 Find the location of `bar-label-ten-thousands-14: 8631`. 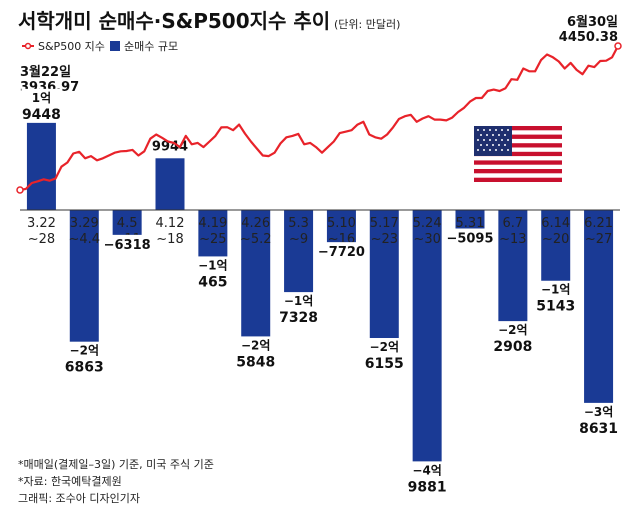

bar-label-ten-thousands-14: 8631 is located at coordinates (598, 429).